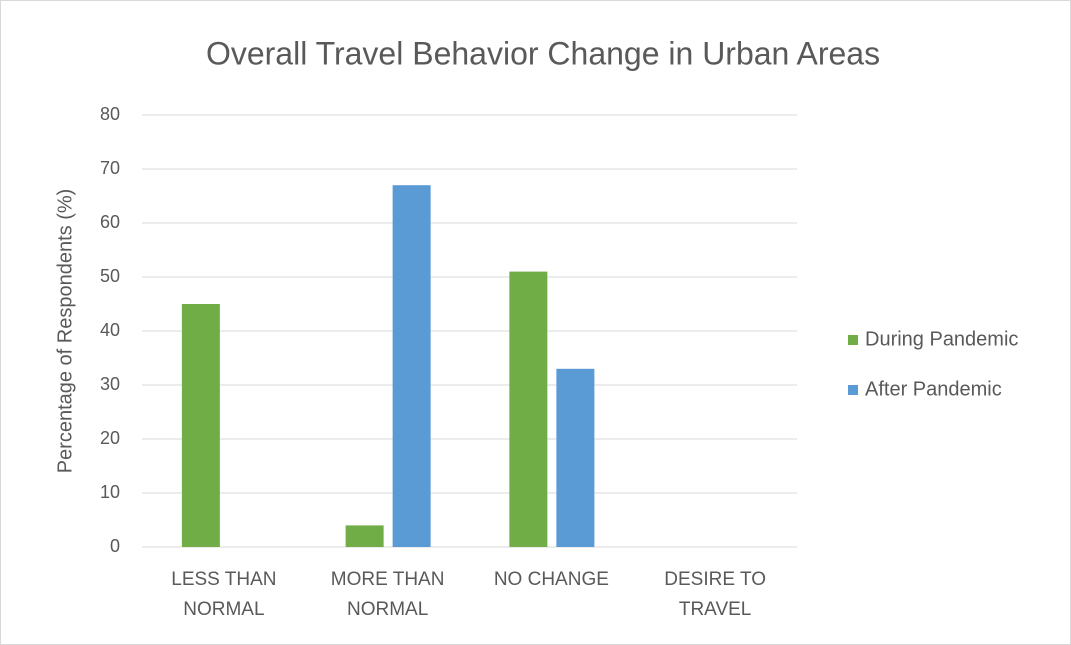 The width and height of the screenshot is (1071, 645). I want to click on y-tick-label: 50, so click(110, 276).